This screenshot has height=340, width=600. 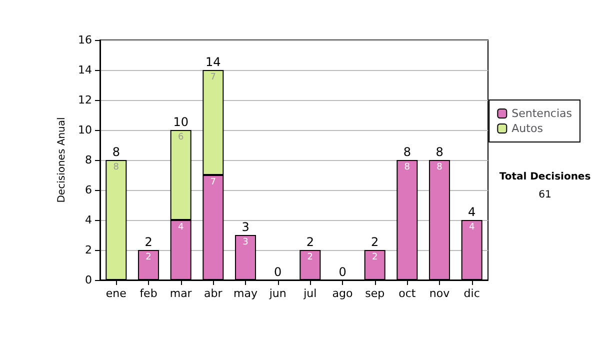 I want to click on data-label: 6, so click(x=181, y=137).